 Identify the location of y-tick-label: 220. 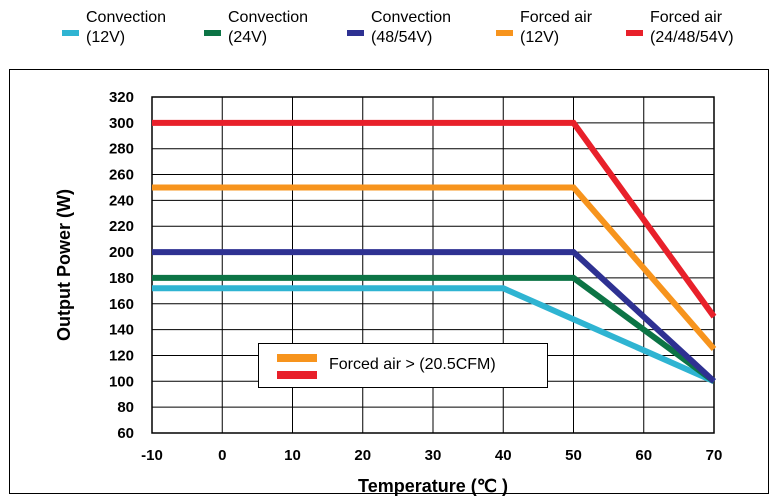
(121, 226).